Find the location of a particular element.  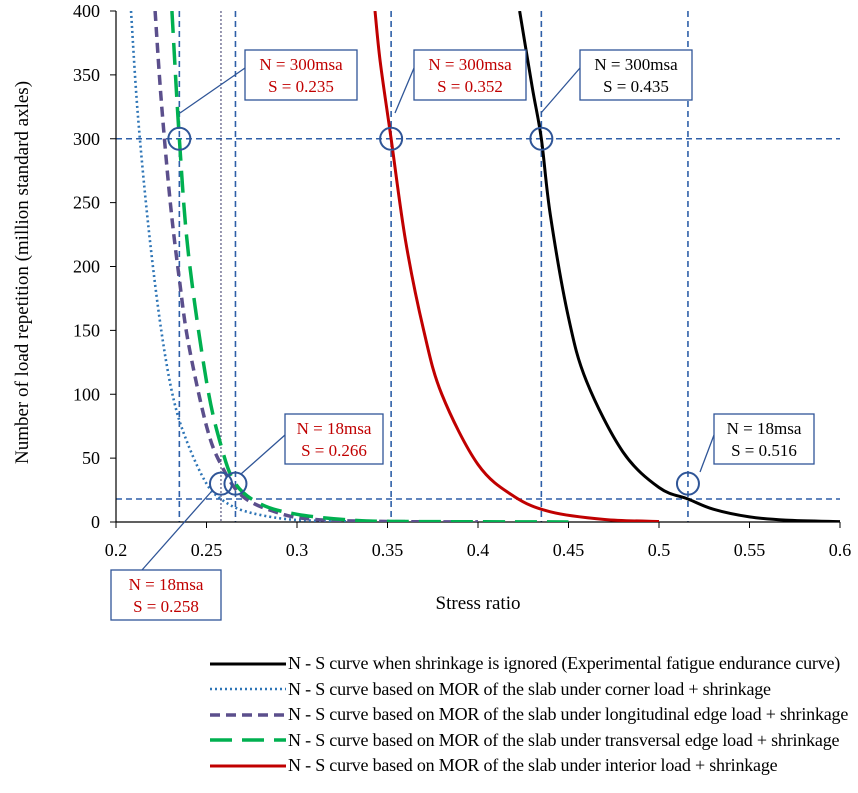

annotation-label-s: S = 0.235 is located at coordinates (301, 86).